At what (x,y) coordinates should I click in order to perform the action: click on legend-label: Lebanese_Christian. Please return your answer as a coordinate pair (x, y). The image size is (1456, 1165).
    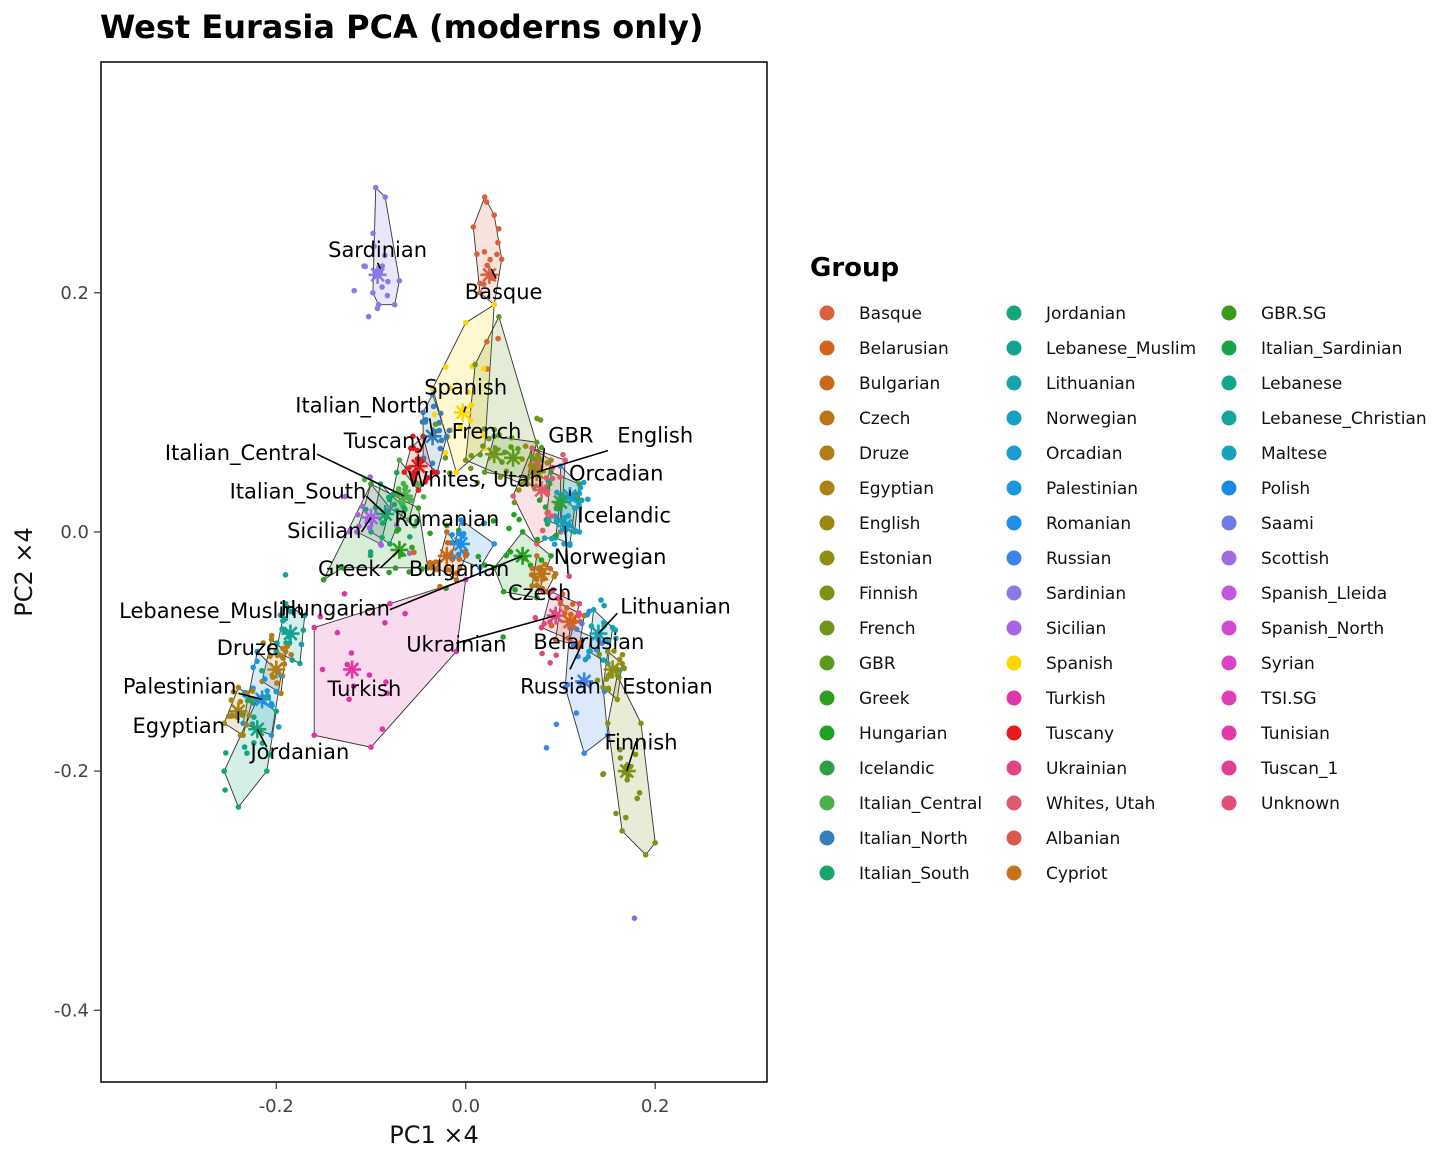
    Looking at the image, I should click on (1344, 419).